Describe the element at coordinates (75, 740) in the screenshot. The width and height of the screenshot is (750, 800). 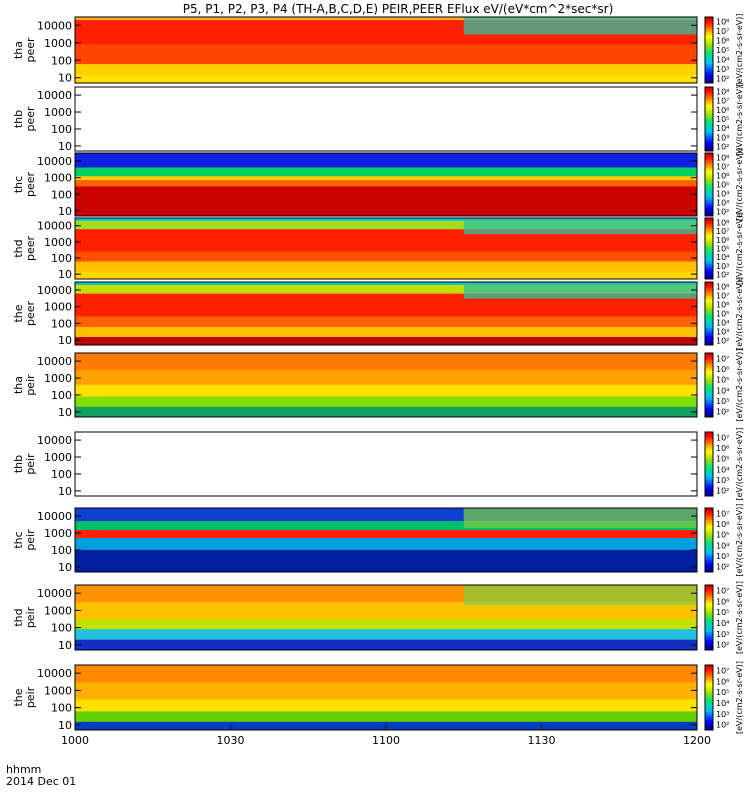
I see `x-tick-label: 1000` at that location.